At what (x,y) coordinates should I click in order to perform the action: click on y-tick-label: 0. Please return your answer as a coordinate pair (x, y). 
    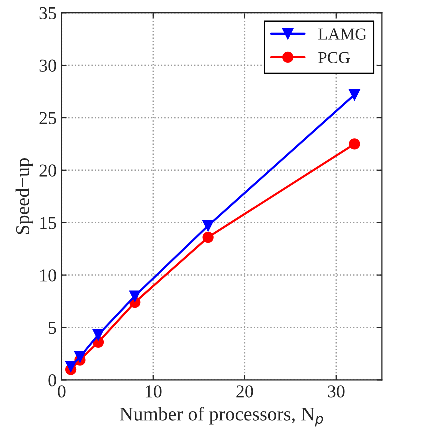
    Looking at the image, I should click on (52, 380).